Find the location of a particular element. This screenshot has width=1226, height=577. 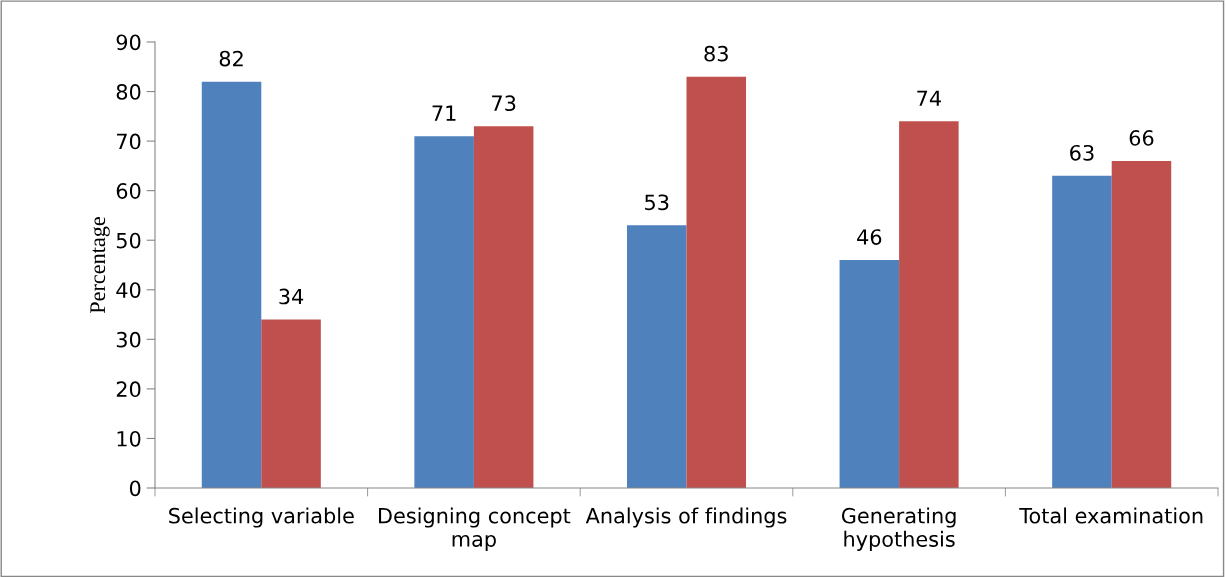

data-label: 53 is located at coordinates (657, 202).